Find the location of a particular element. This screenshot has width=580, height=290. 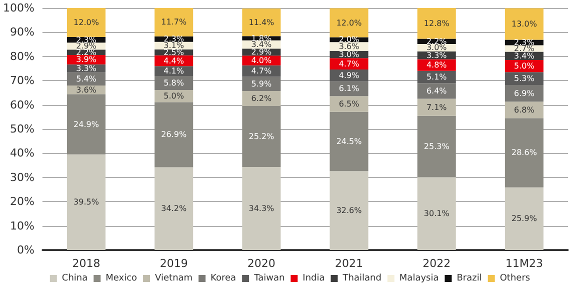

data-label: 2.9% is located at coordinates (261, 52).